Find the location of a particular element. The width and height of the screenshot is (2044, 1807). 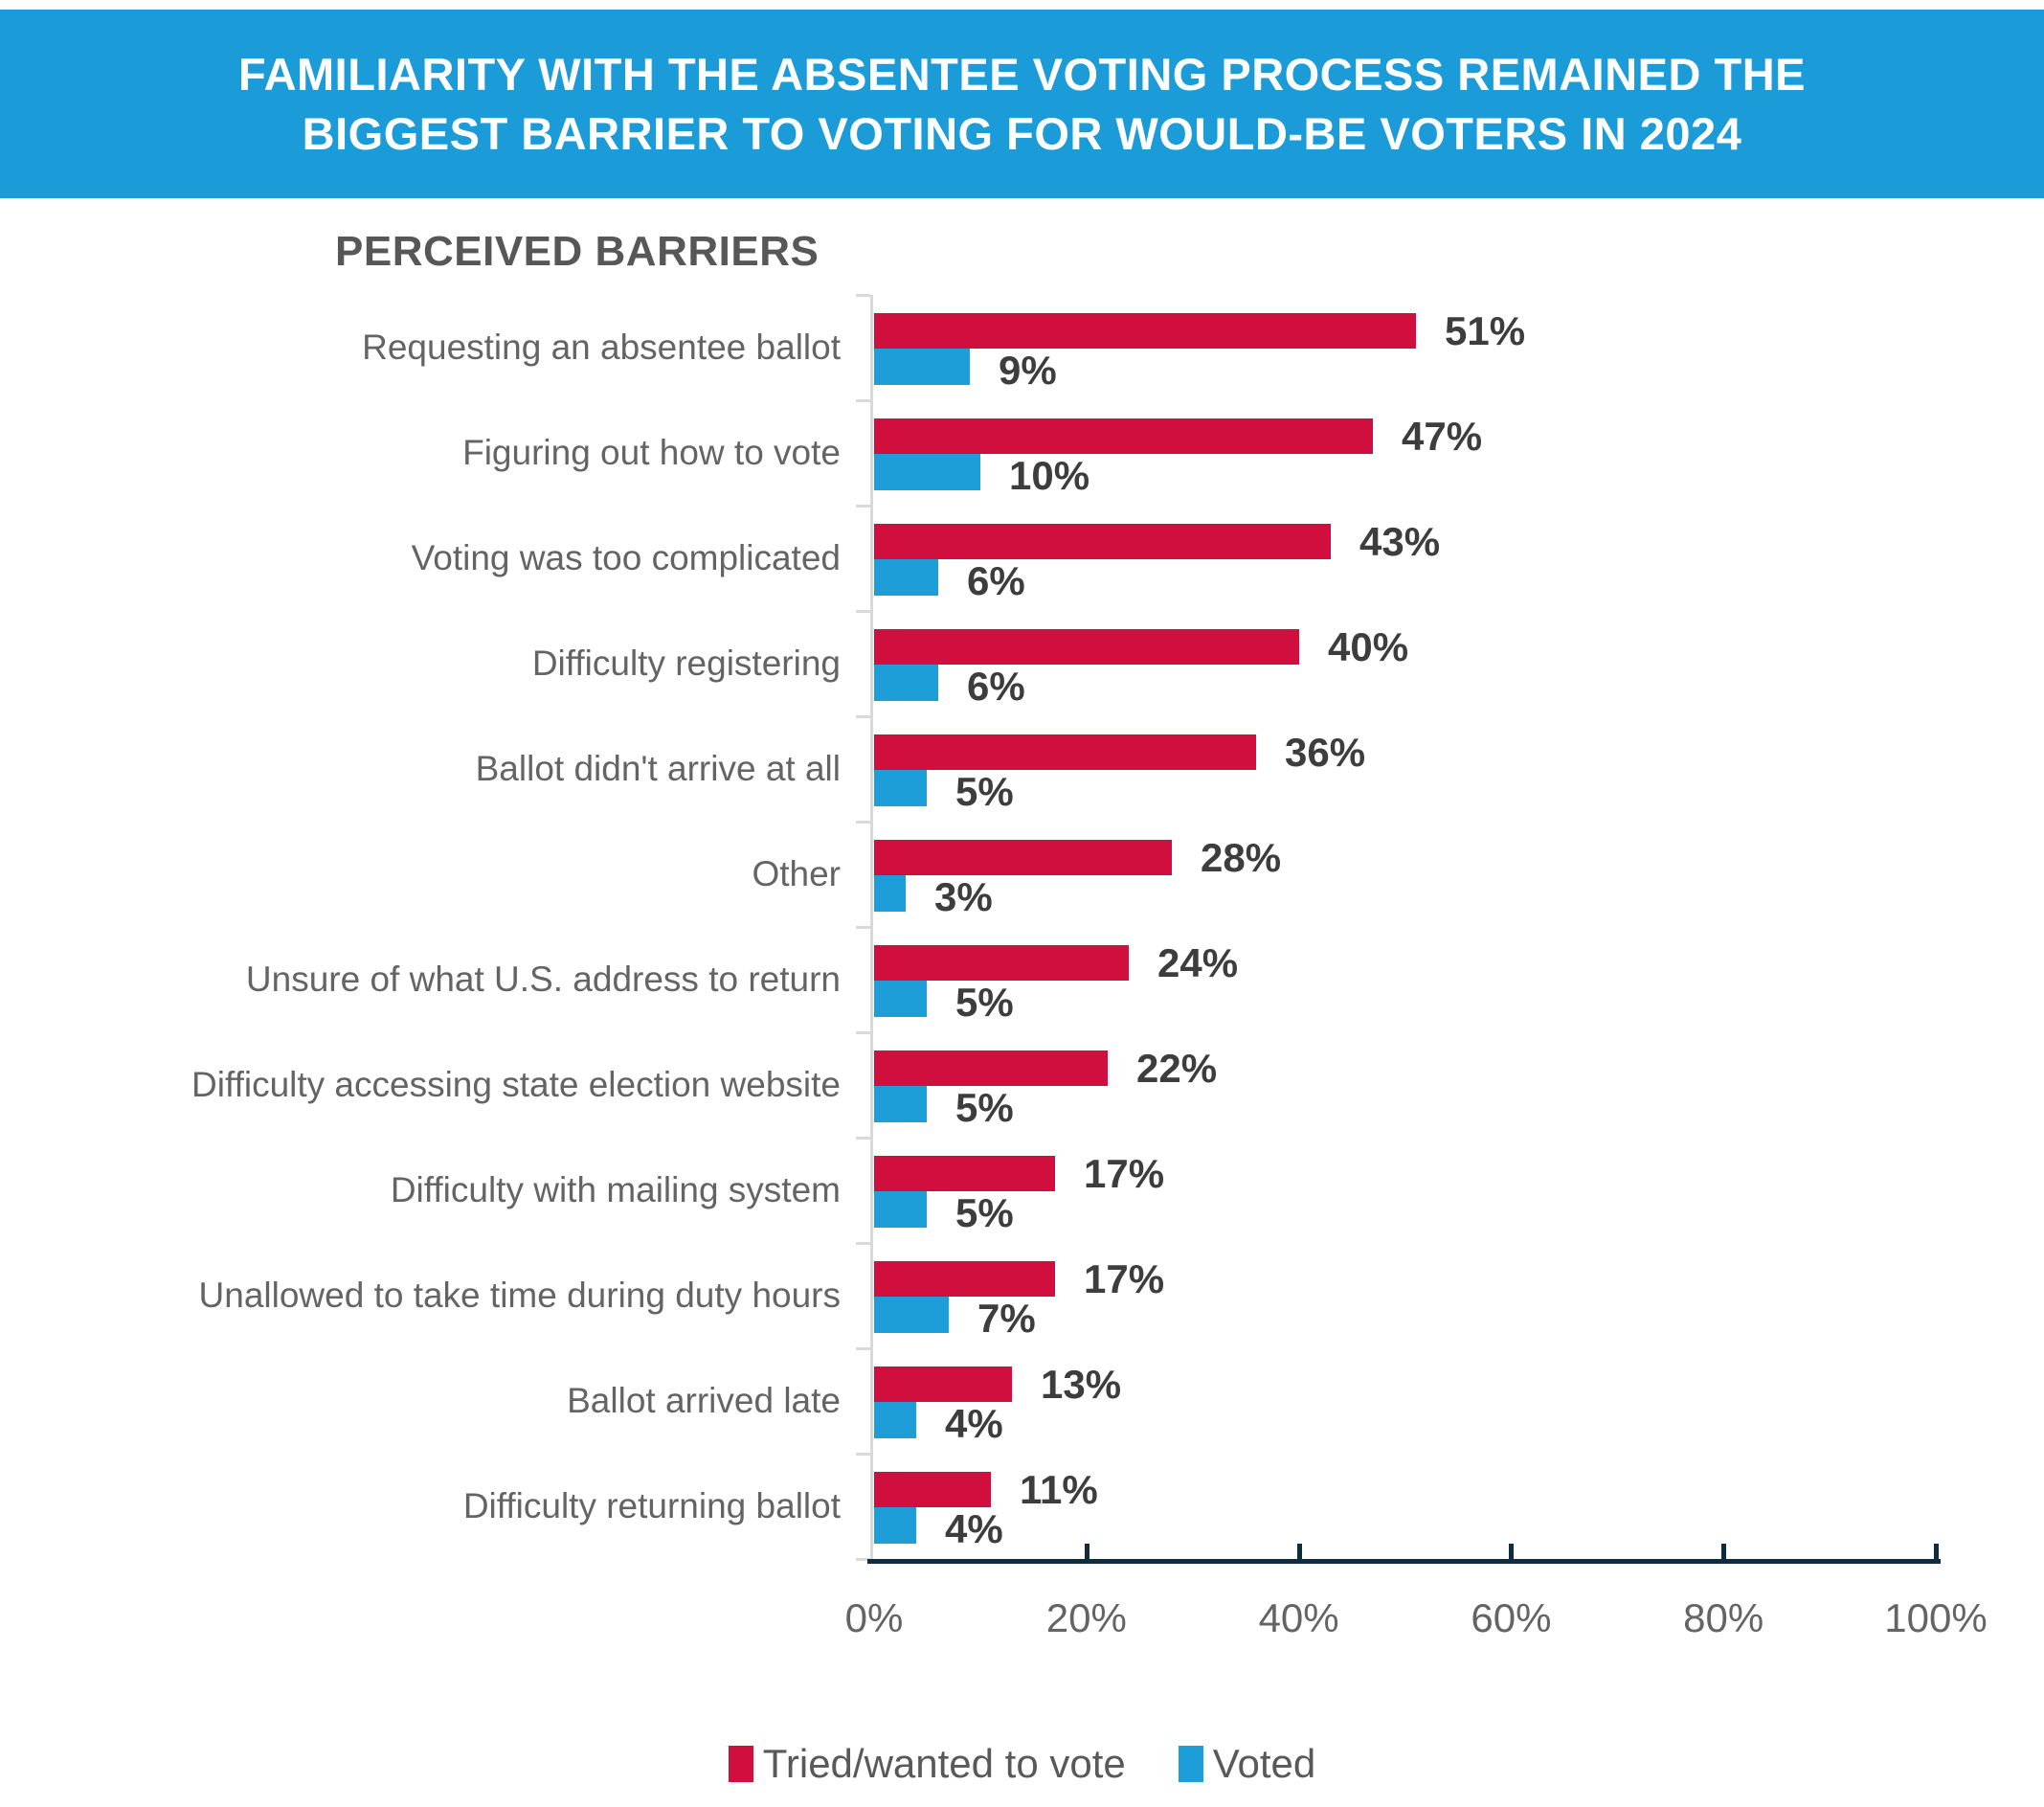

x-axis-tick-label: 0% is located at coordinates (874, 1617).